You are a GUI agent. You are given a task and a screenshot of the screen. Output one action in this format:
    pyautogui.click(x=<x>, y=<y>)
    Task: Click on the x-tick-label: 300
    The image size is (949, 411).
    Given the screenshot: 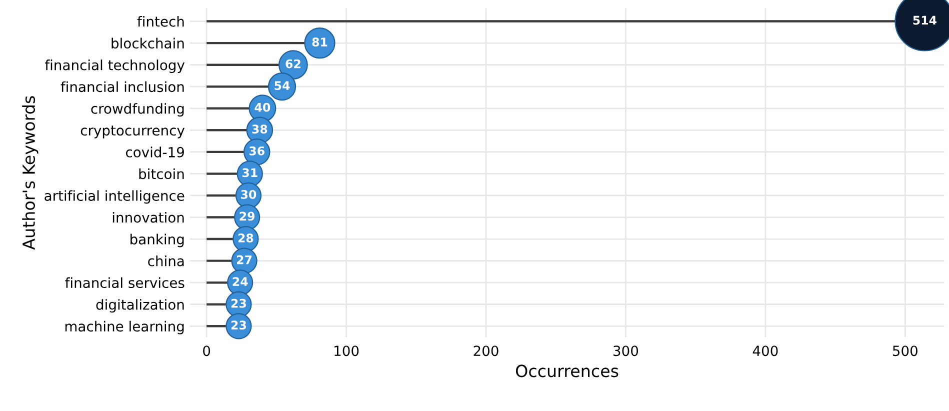 What is the action you would take?
    pyautogui.click(x=626, y=351)
    